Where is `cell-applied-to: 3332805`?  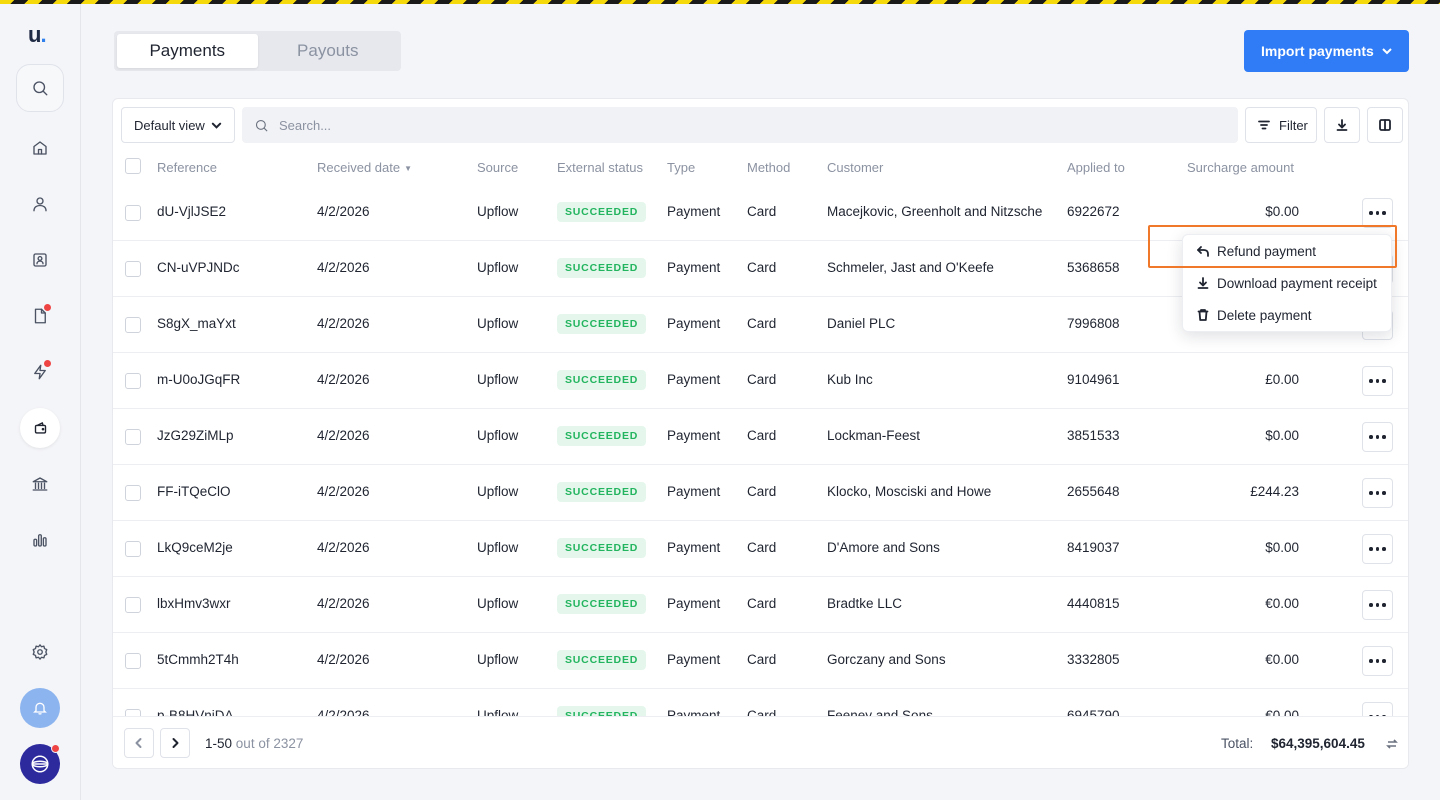 cell-applied-to: 3332805 is located at coordinates (1093, 659).